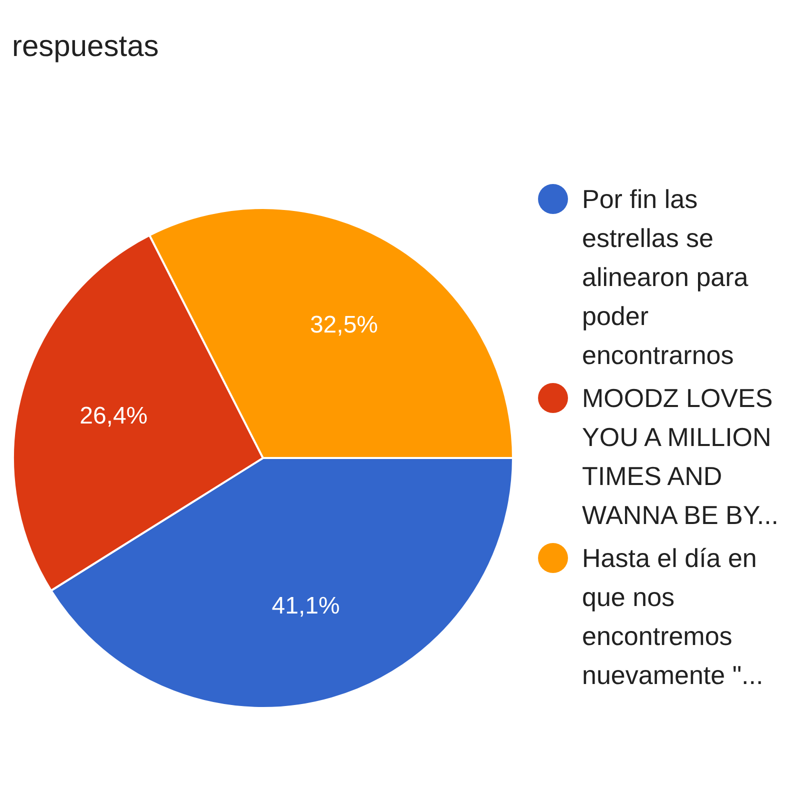 The image size is (799, 799). I want to click on data-label: 41,1%, so click(306, 606).